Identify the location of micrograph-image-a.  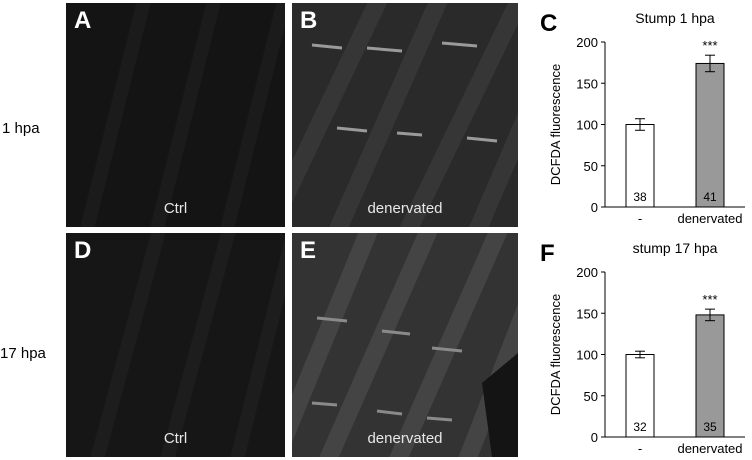
(182, 115).